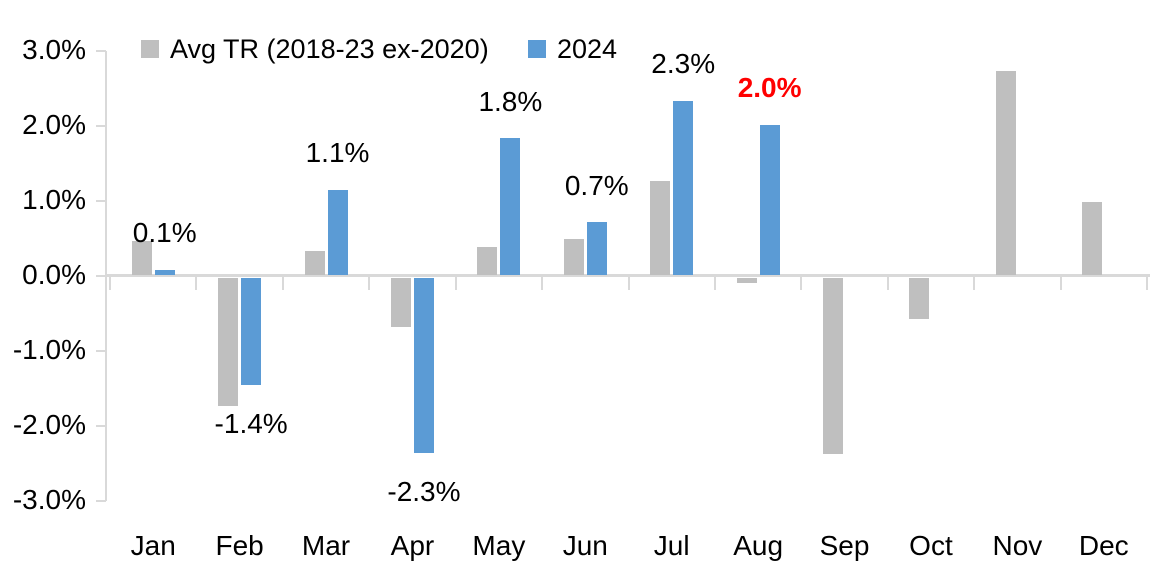  Describe the element at coordinates (251, 424) in the screenshot. I see `data-label-2024-feb: -1.4%` at that location.